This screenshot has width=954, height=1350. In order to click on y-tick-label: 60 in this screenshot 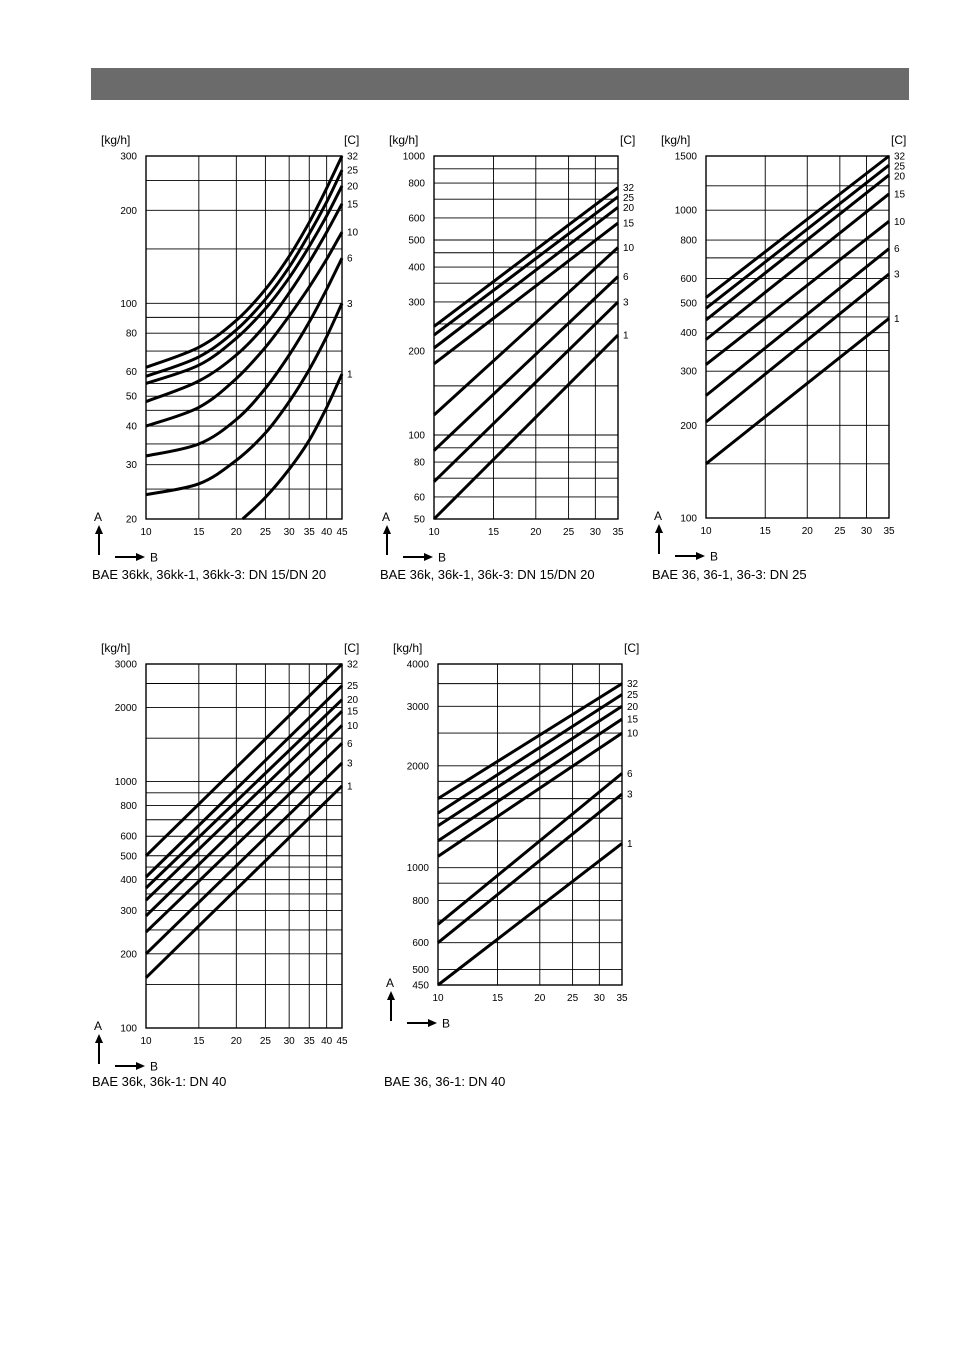, I will do `click(420, 497)`.